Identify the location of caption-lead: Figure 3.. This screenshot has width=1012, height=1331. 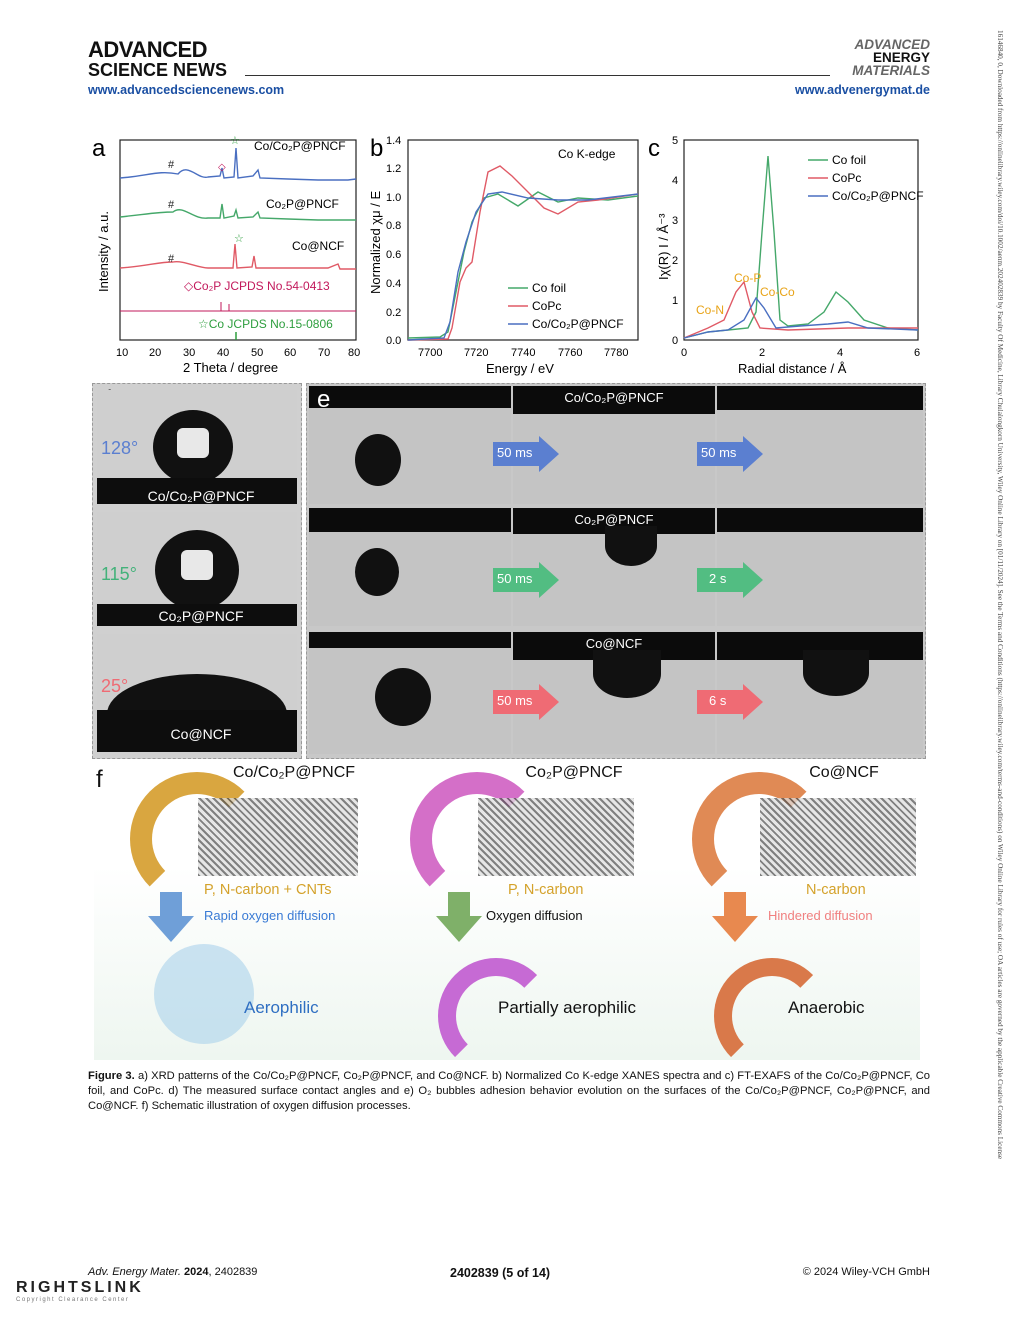
(111, 1076).